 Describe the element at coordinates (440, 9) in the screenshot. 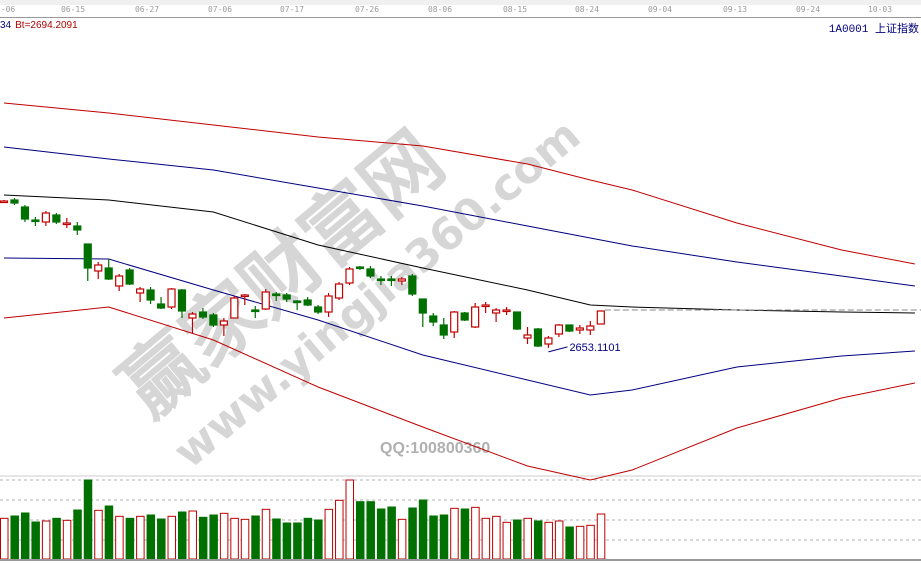

I see `date-tick-label: 08-06` at that location.